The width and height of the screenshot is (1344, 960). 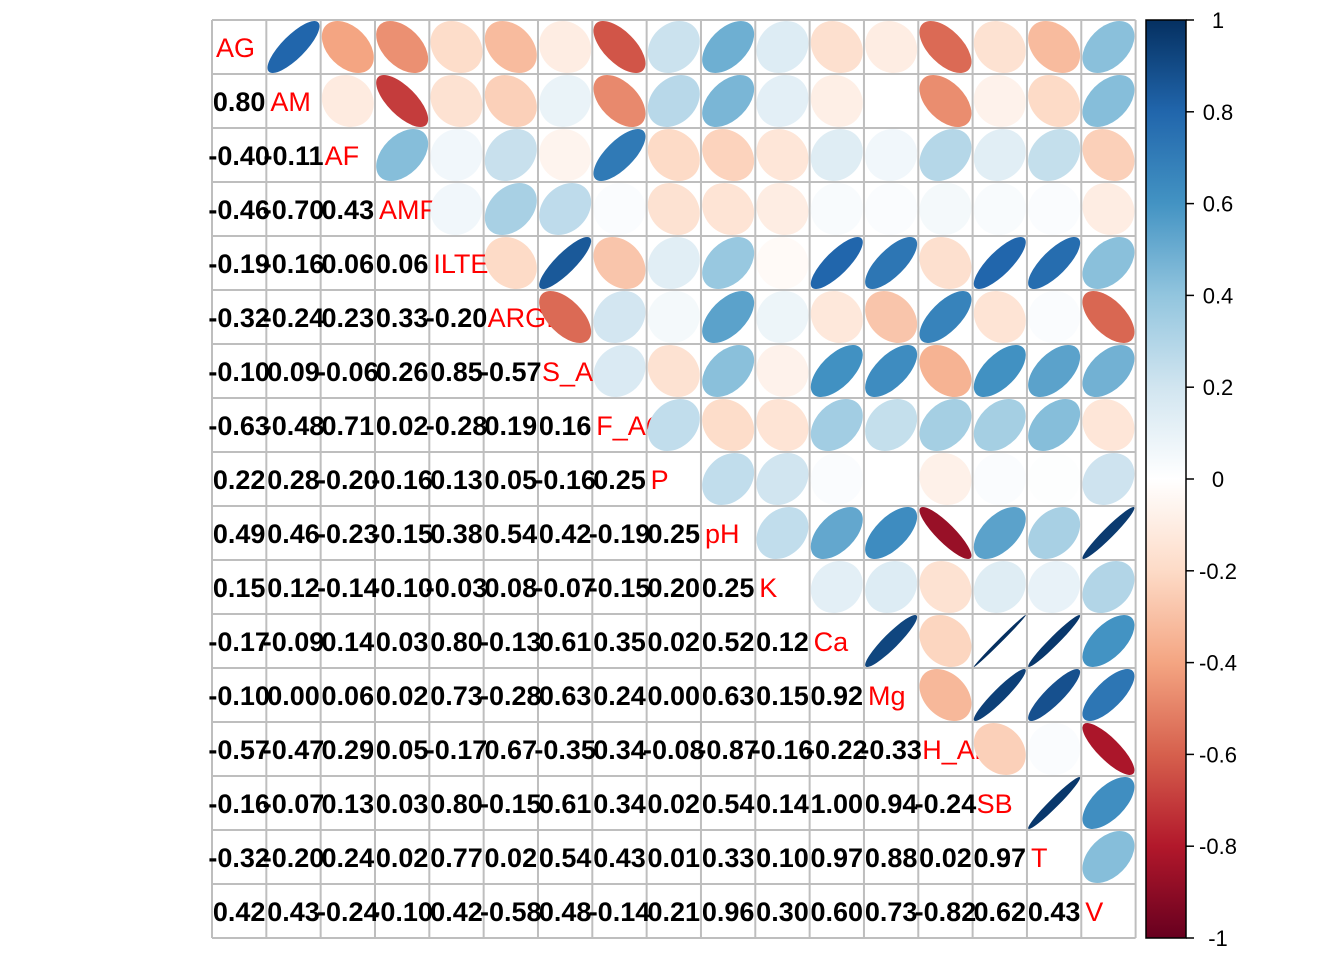 I want to click on ellipse-ph-t, so click(x=1054, y=532).